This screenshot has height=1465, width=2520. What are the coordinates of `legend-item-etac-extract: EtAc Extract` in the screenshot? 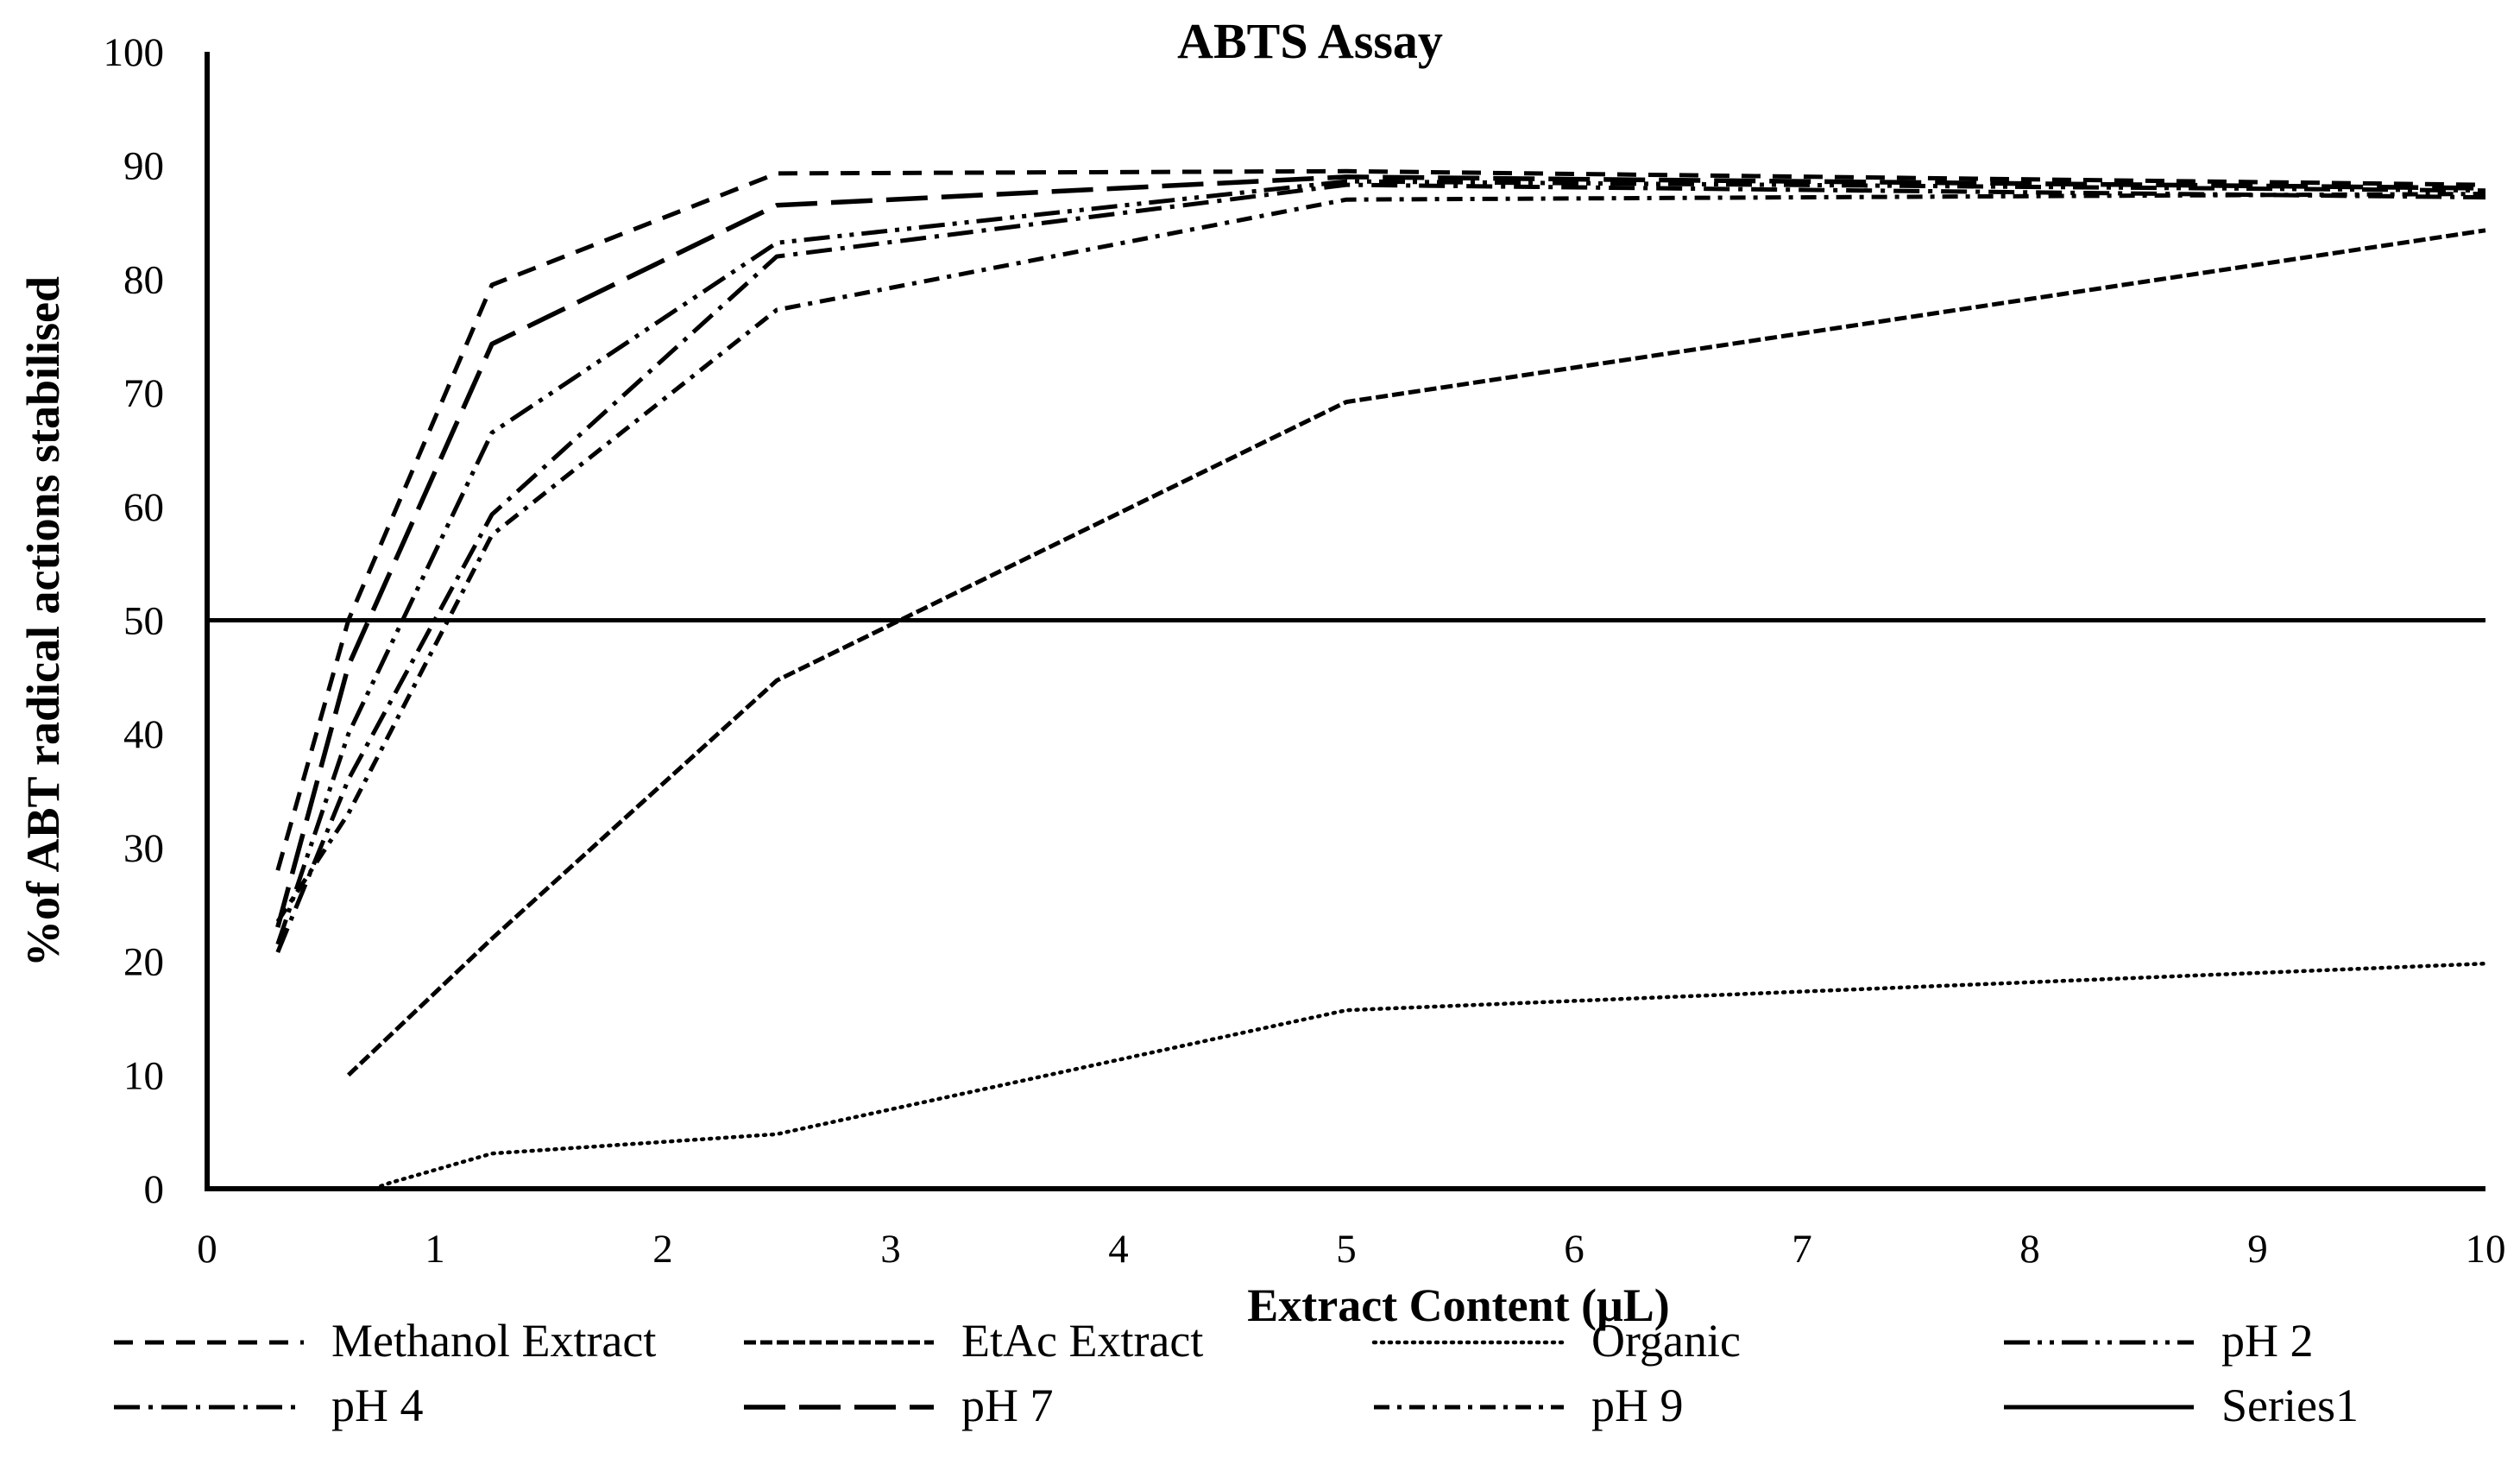 It's located at (974, 1341).